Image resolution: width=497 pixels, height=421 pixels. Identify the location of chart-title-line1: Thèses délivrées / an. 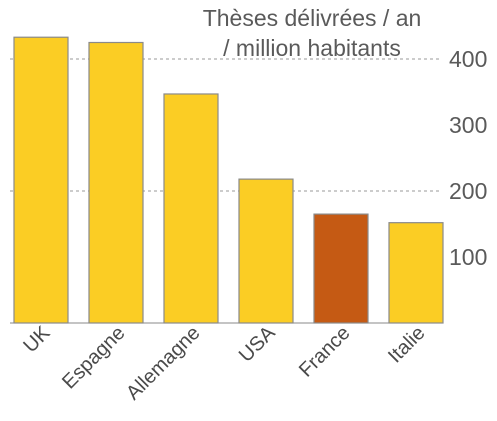
(312, 18).